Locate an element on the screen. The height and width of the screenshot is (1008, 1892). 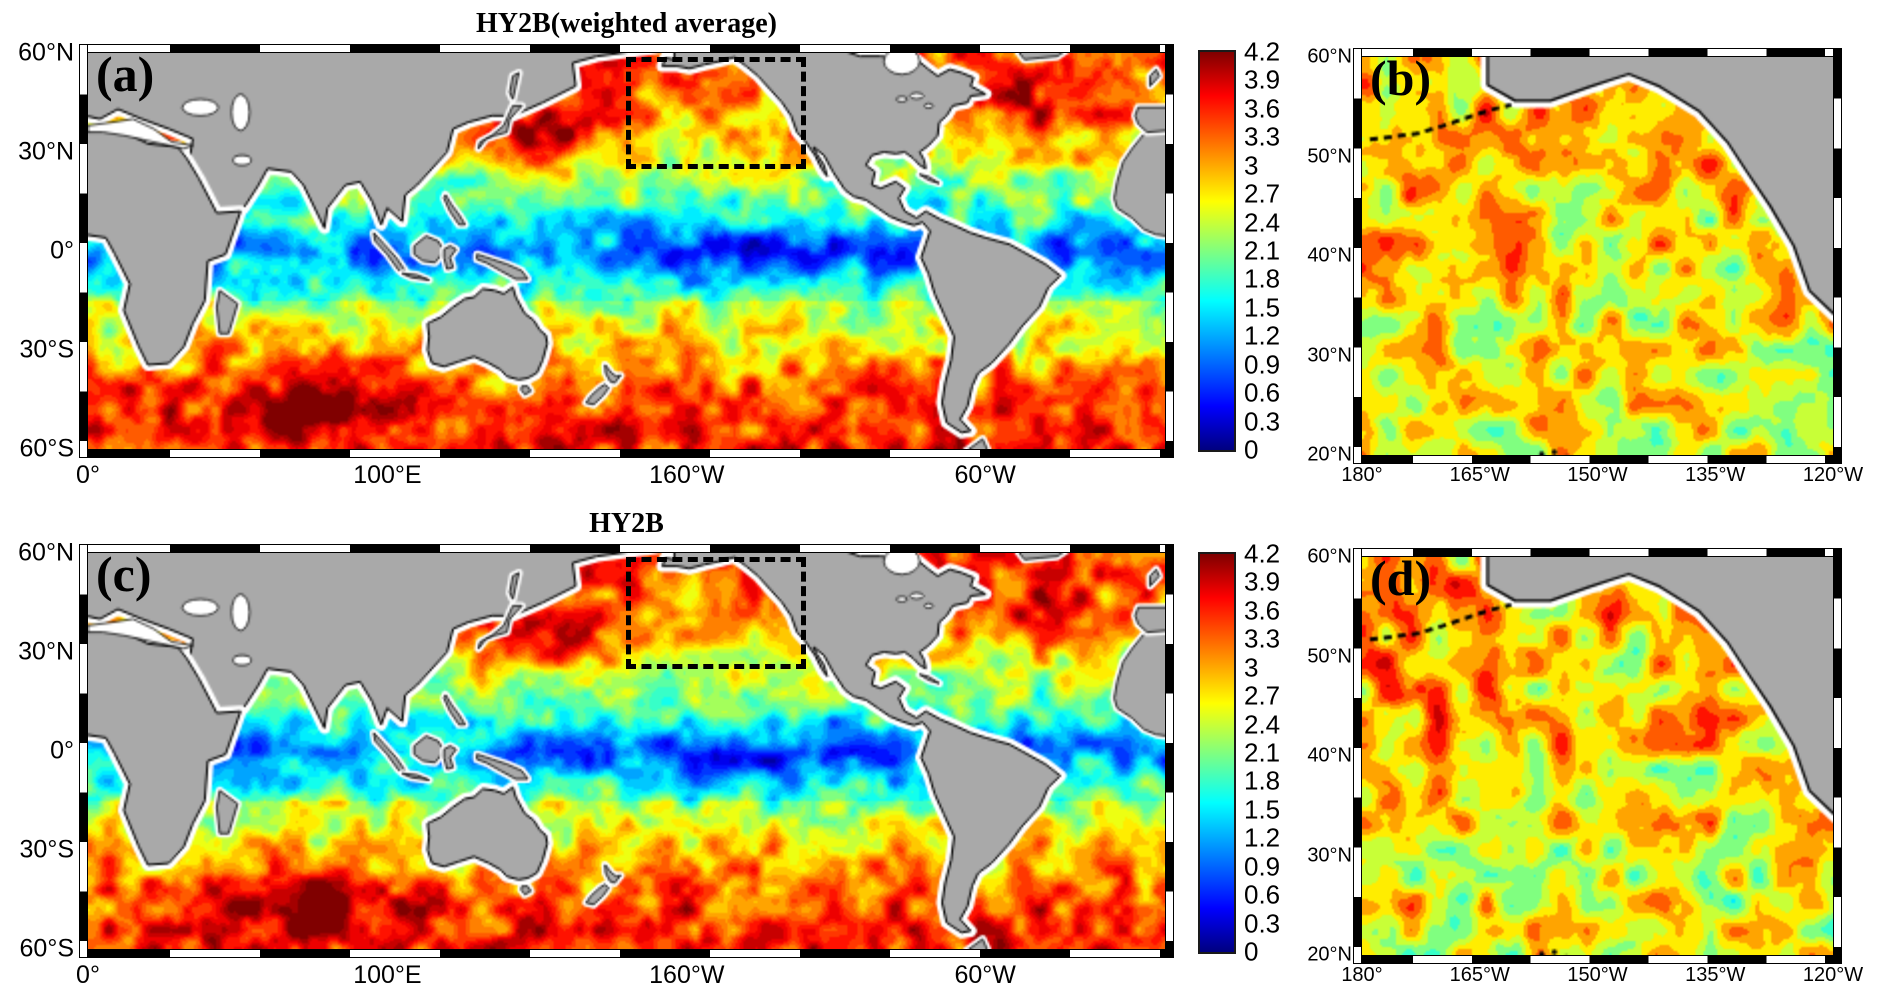
panel-letter-a: (a) is located at coordinates (125, 74).